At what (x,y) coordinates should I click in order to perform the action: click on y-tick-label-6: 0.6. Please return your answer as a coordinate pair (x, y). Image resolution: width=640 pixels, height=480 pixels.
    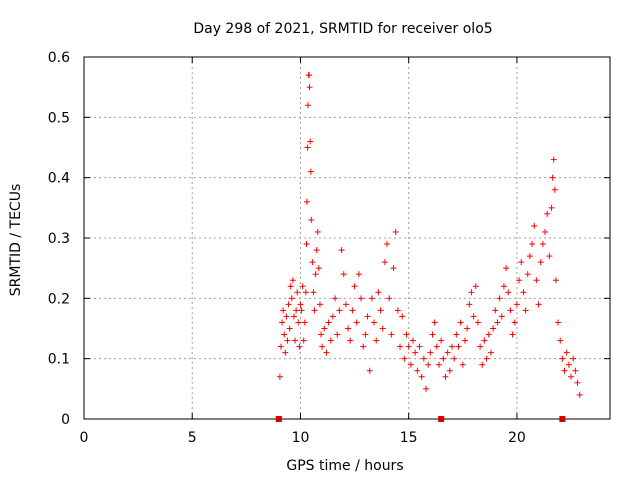
    Looking at the image, I should click on (59, 58).